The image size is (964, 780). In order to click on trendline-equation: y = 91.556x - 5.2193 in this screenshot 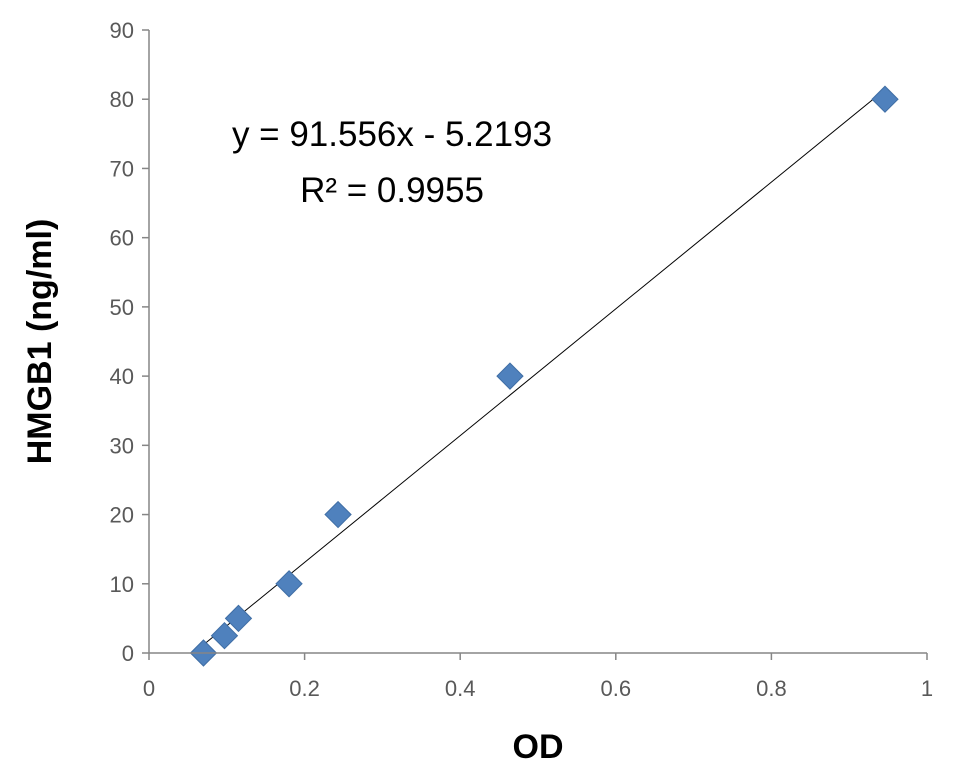, I will do `click(392, 134)`.